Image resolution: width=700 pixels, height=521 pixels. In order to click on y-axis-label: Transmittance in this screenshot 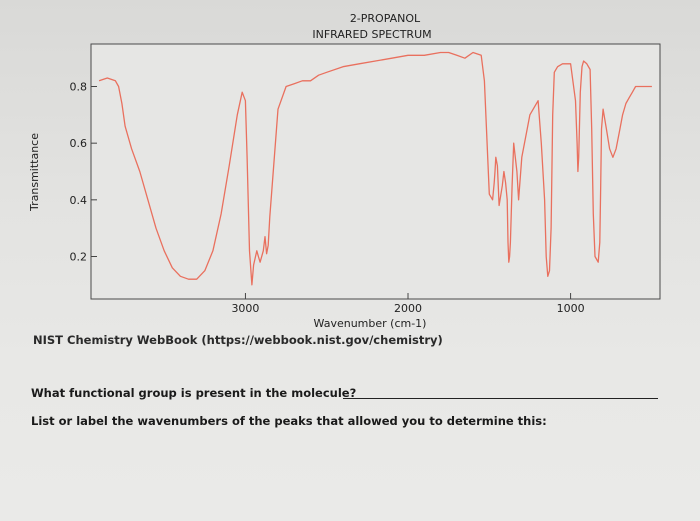, I will do `click(34, 172)`.